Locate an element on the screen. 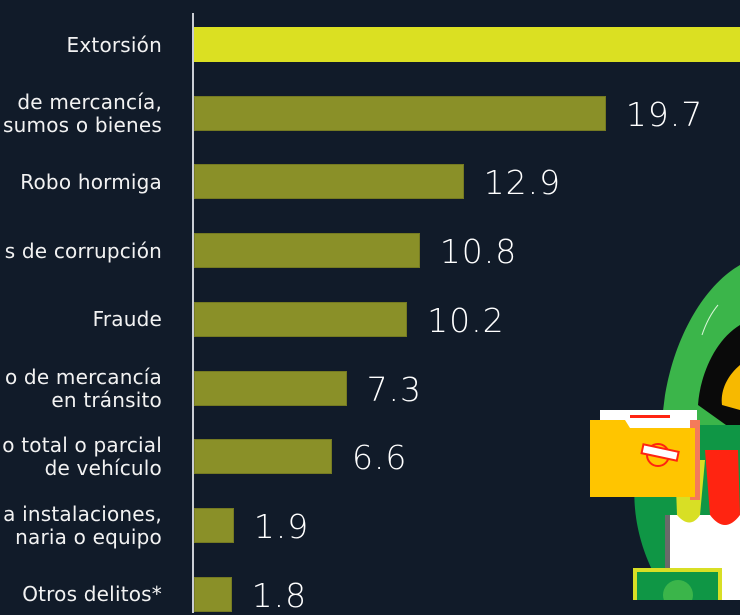 Image resolution: width=740 pixels, height=615 pixels. category-label: o de mercancía en tránsito is located at coordinates (83, 388).